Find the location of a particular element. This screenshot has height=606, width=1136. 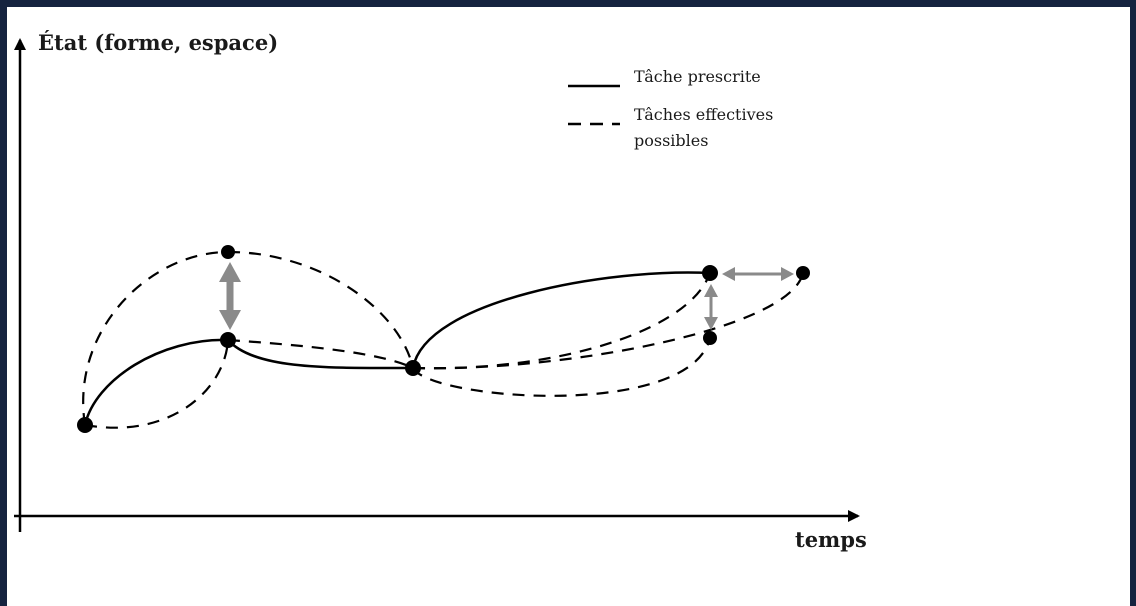

vertical-deviation-arrow-large is located at coordinates (230, 296).